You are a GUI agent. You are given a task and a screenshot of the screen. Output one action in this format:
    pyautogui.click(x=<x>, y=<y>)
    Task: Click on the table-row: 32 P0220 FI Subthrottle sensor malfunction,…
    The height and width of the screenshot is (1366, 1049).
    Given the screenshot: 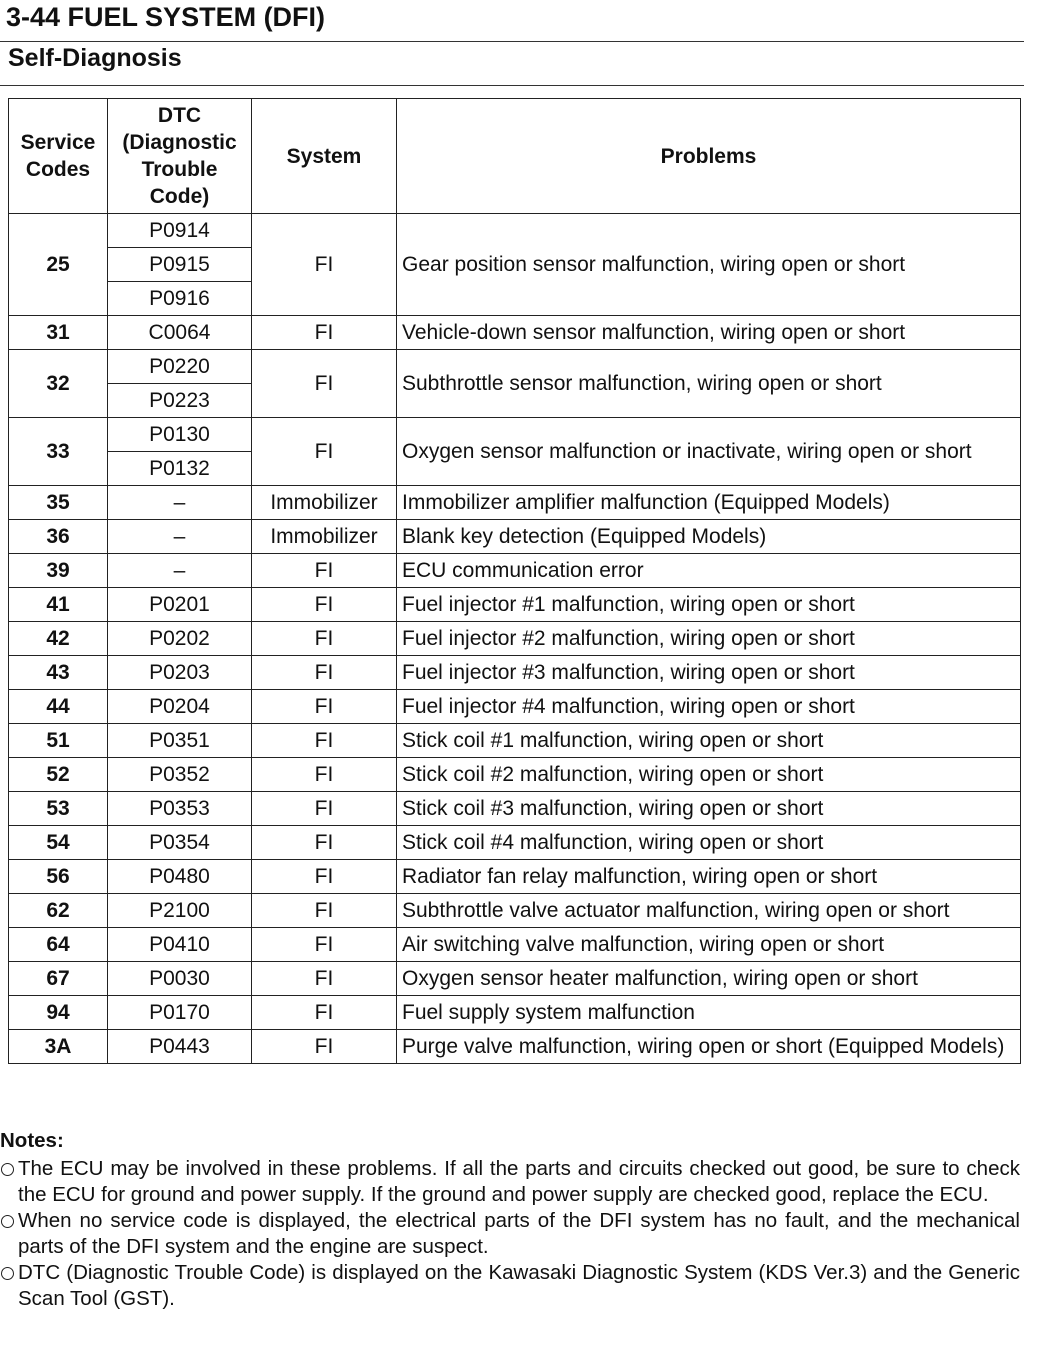 What is the action you would take?
    pyautogui.click(x=514, y=383)
    